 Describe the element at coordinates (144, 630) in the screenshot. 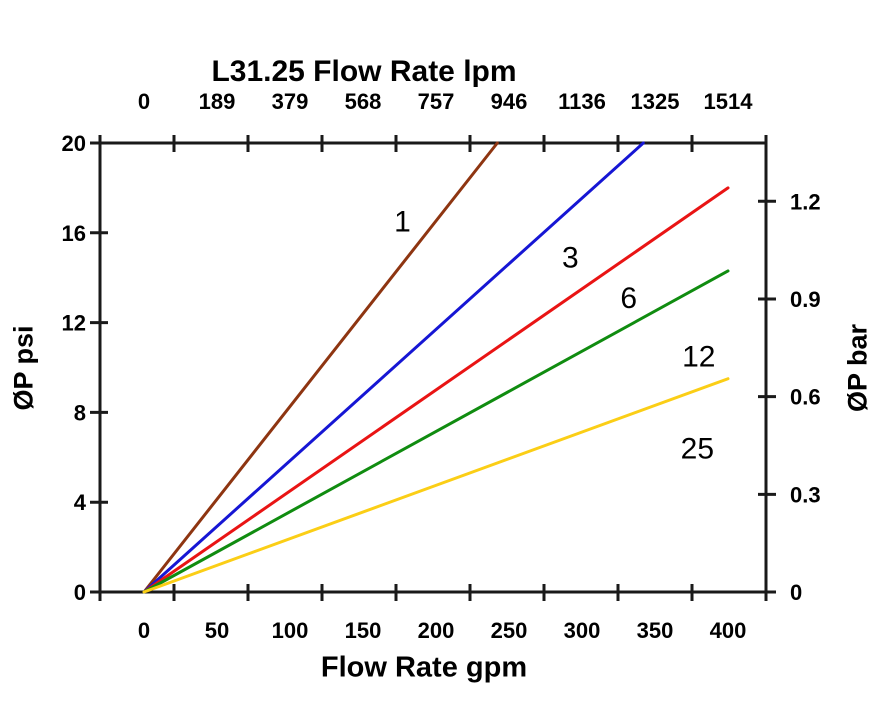

I see `x-tick-label: 0` at that location.